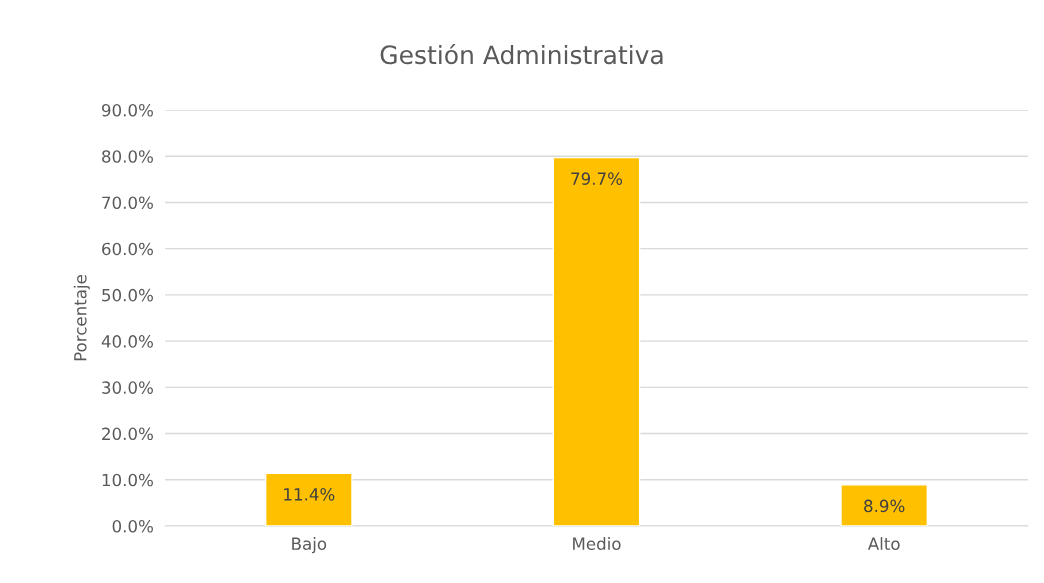 This screenshot has height=583, width=1044. I want to click on y-tick-label: 40.0%, so click(127, 341).